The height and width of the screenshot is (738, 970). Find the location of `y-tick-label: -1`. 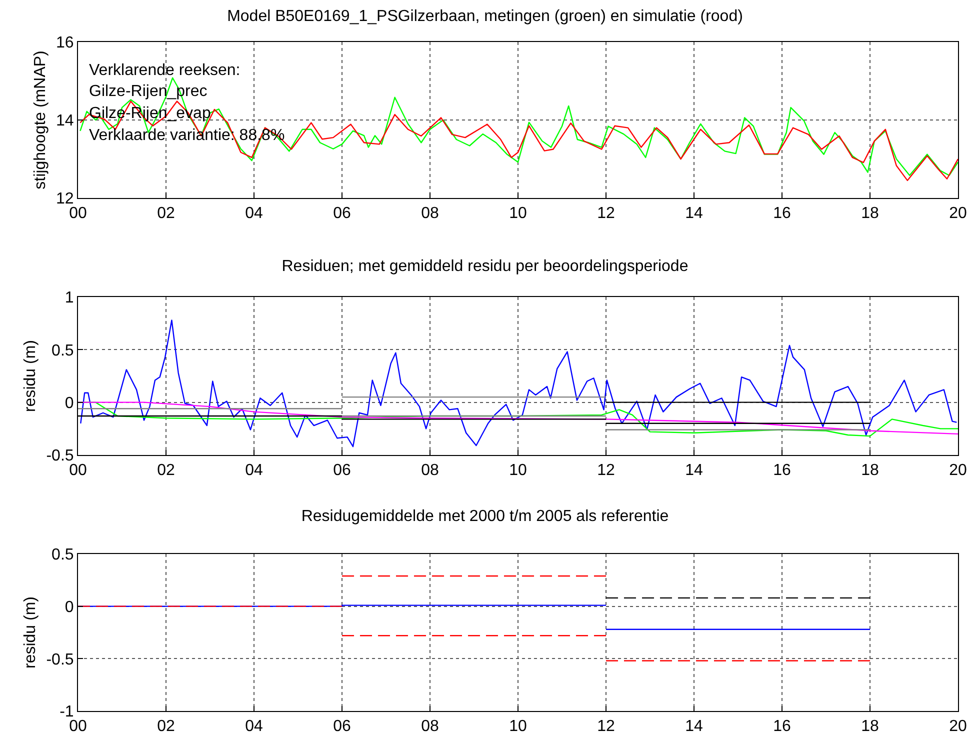

y-tick-label: -1 is located at coordinates (67, 712).